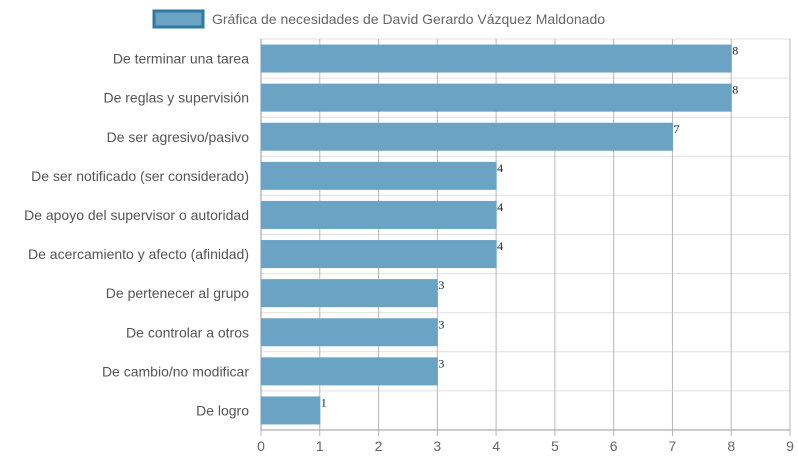 The image size is (798, 465). What do you see at coordinates (790, 446) in the screenshot?
I see `x-tick-label: 9` at bounding box center [790, 446].